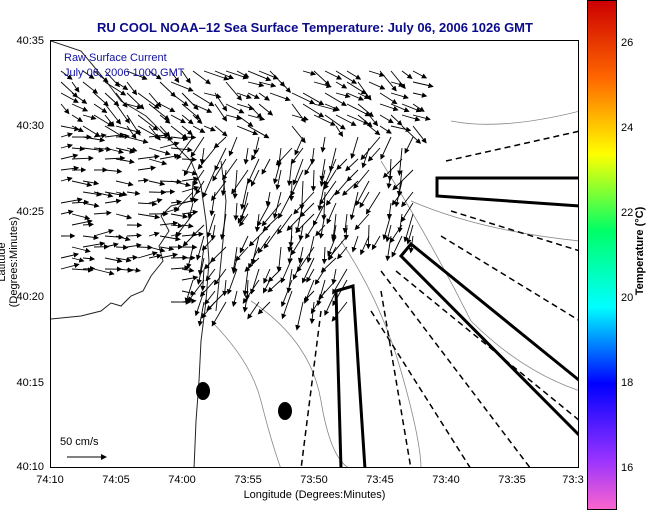  Describe the element at coordinates (627, 298) in the screenshot. I see `colorbar-tick: 20` at that location.